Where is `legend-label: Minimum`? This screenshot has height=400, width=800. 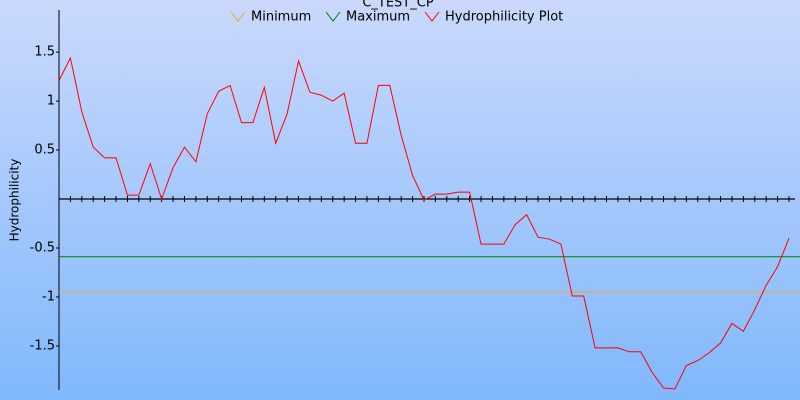 legend-label: Minimum is located at coordinates (281, 17).